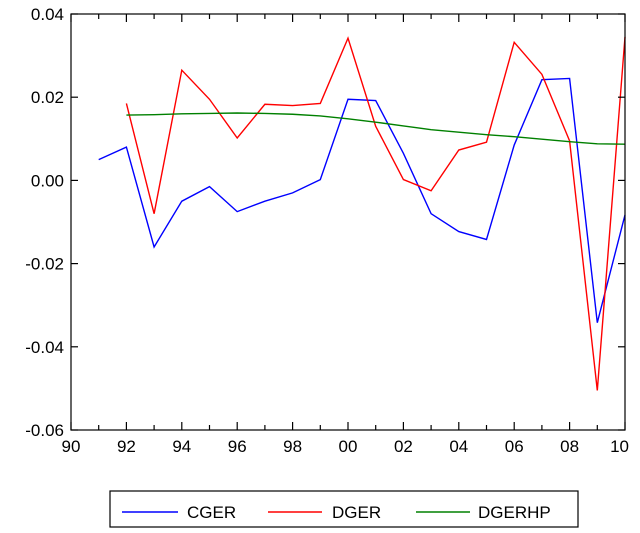 This screenshot has height=533, width=640. What do you see at coordinates (514, 446) in the screenshot?
I see `x-tick-label: 06` at bounding box center [514, 446].